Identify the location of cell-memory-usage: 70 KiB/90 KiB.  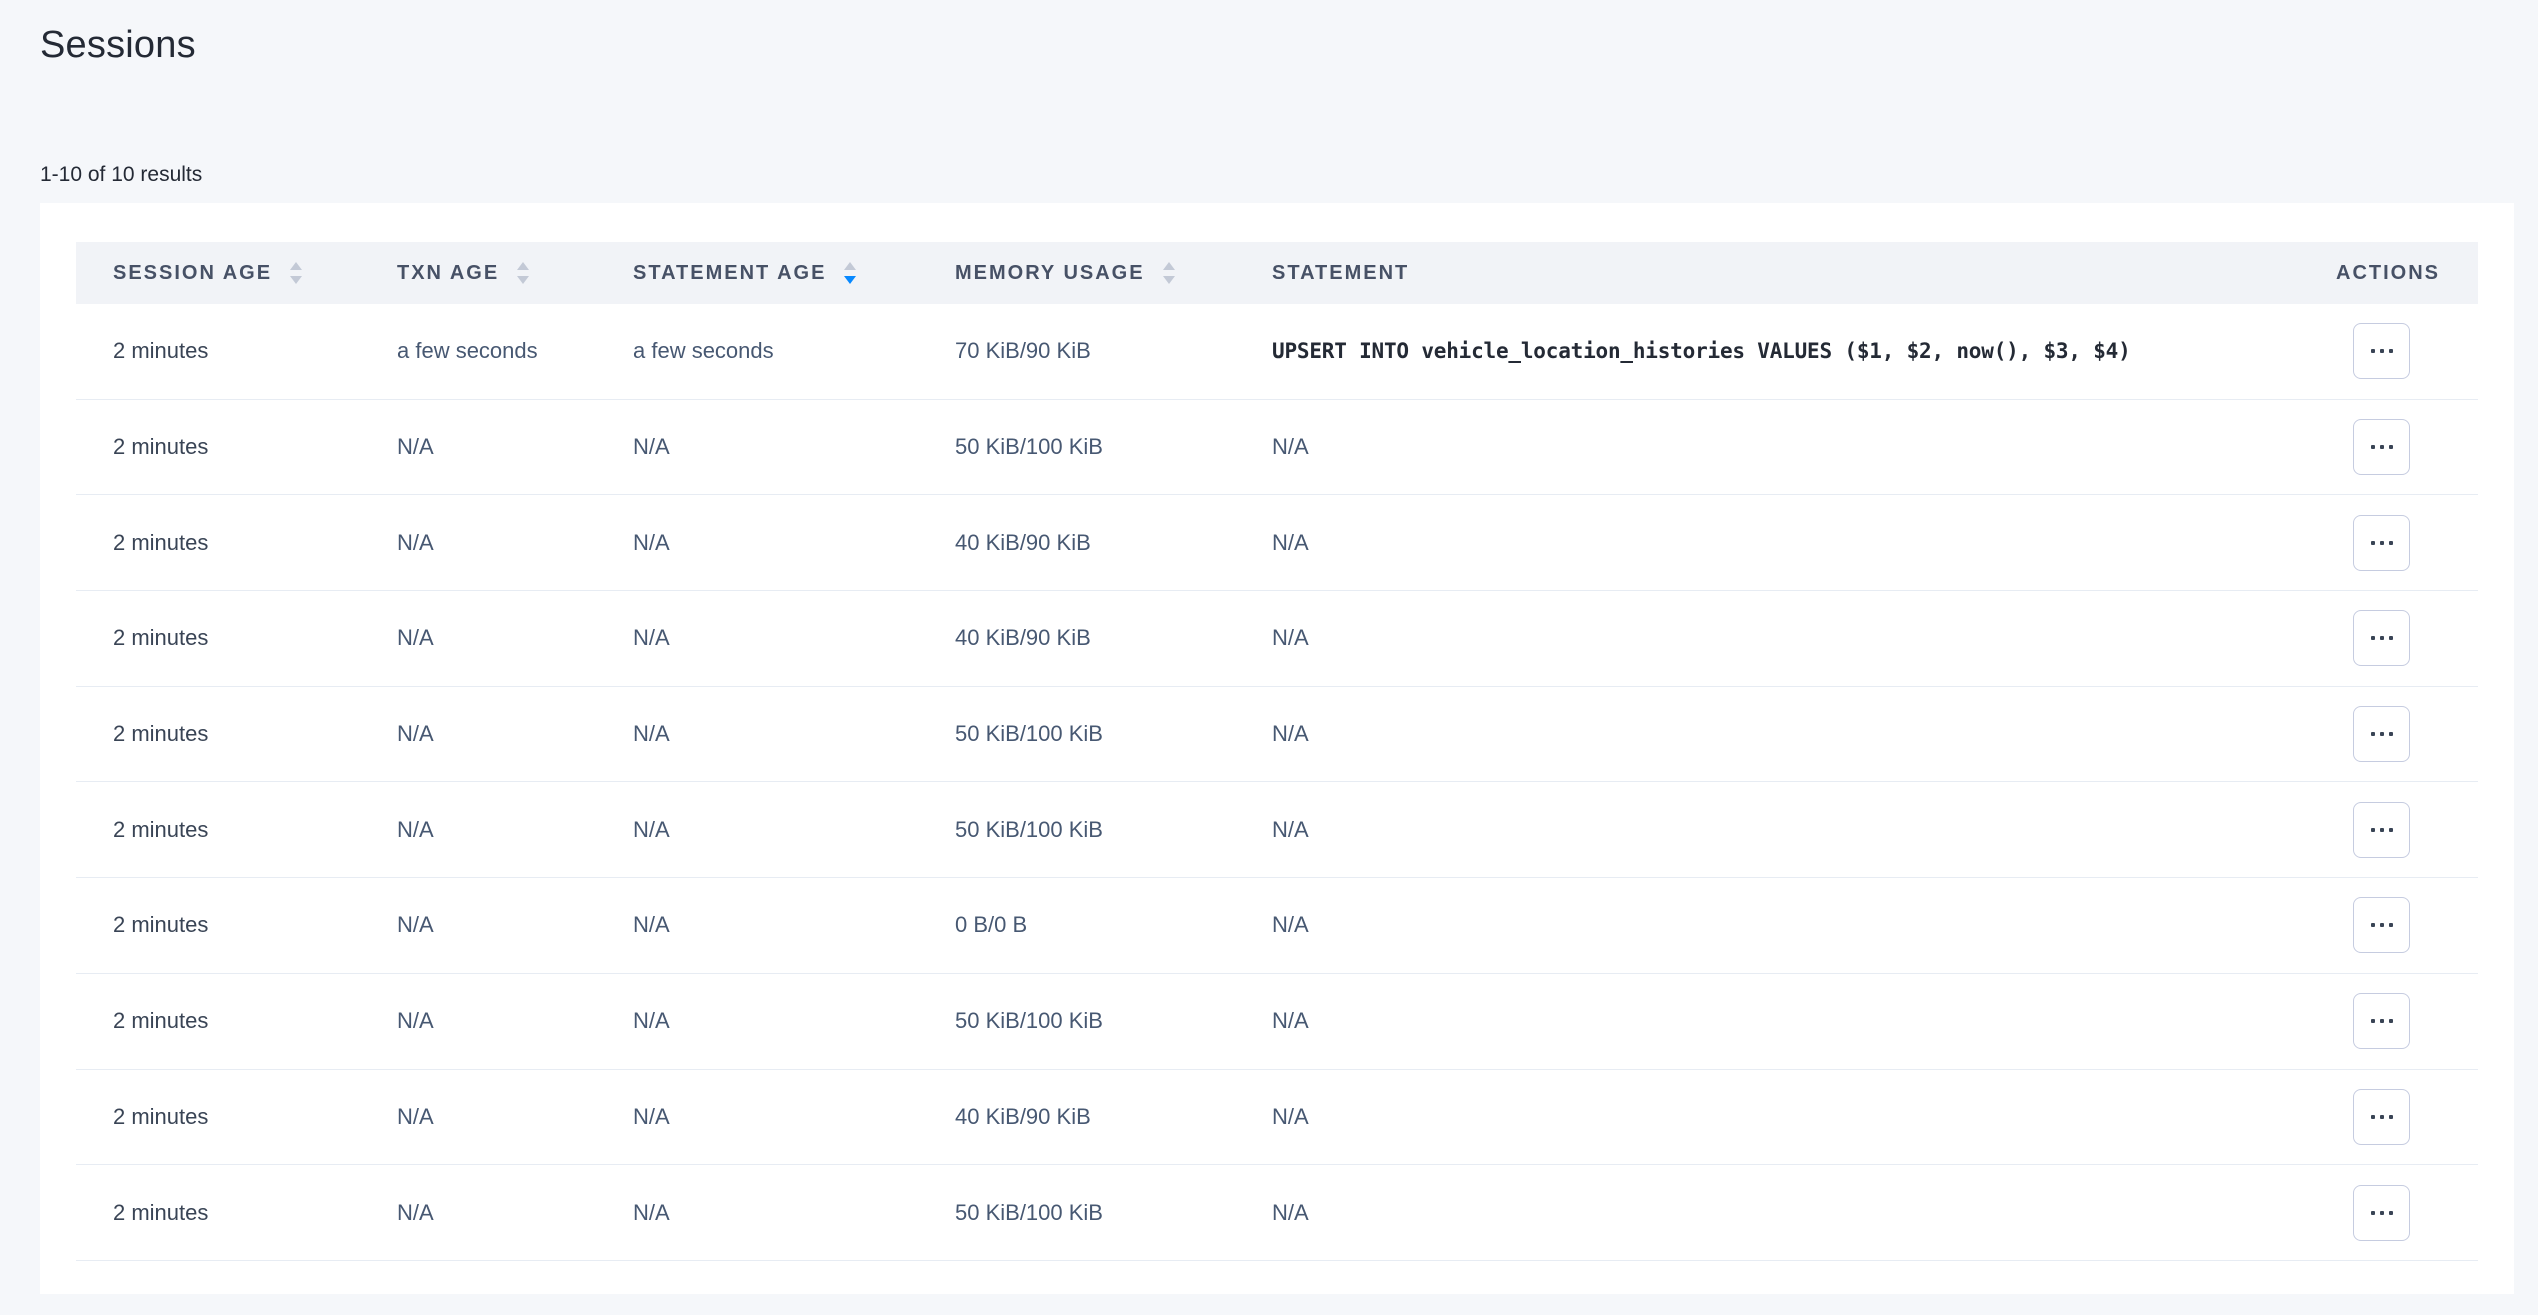
(1023, 351).